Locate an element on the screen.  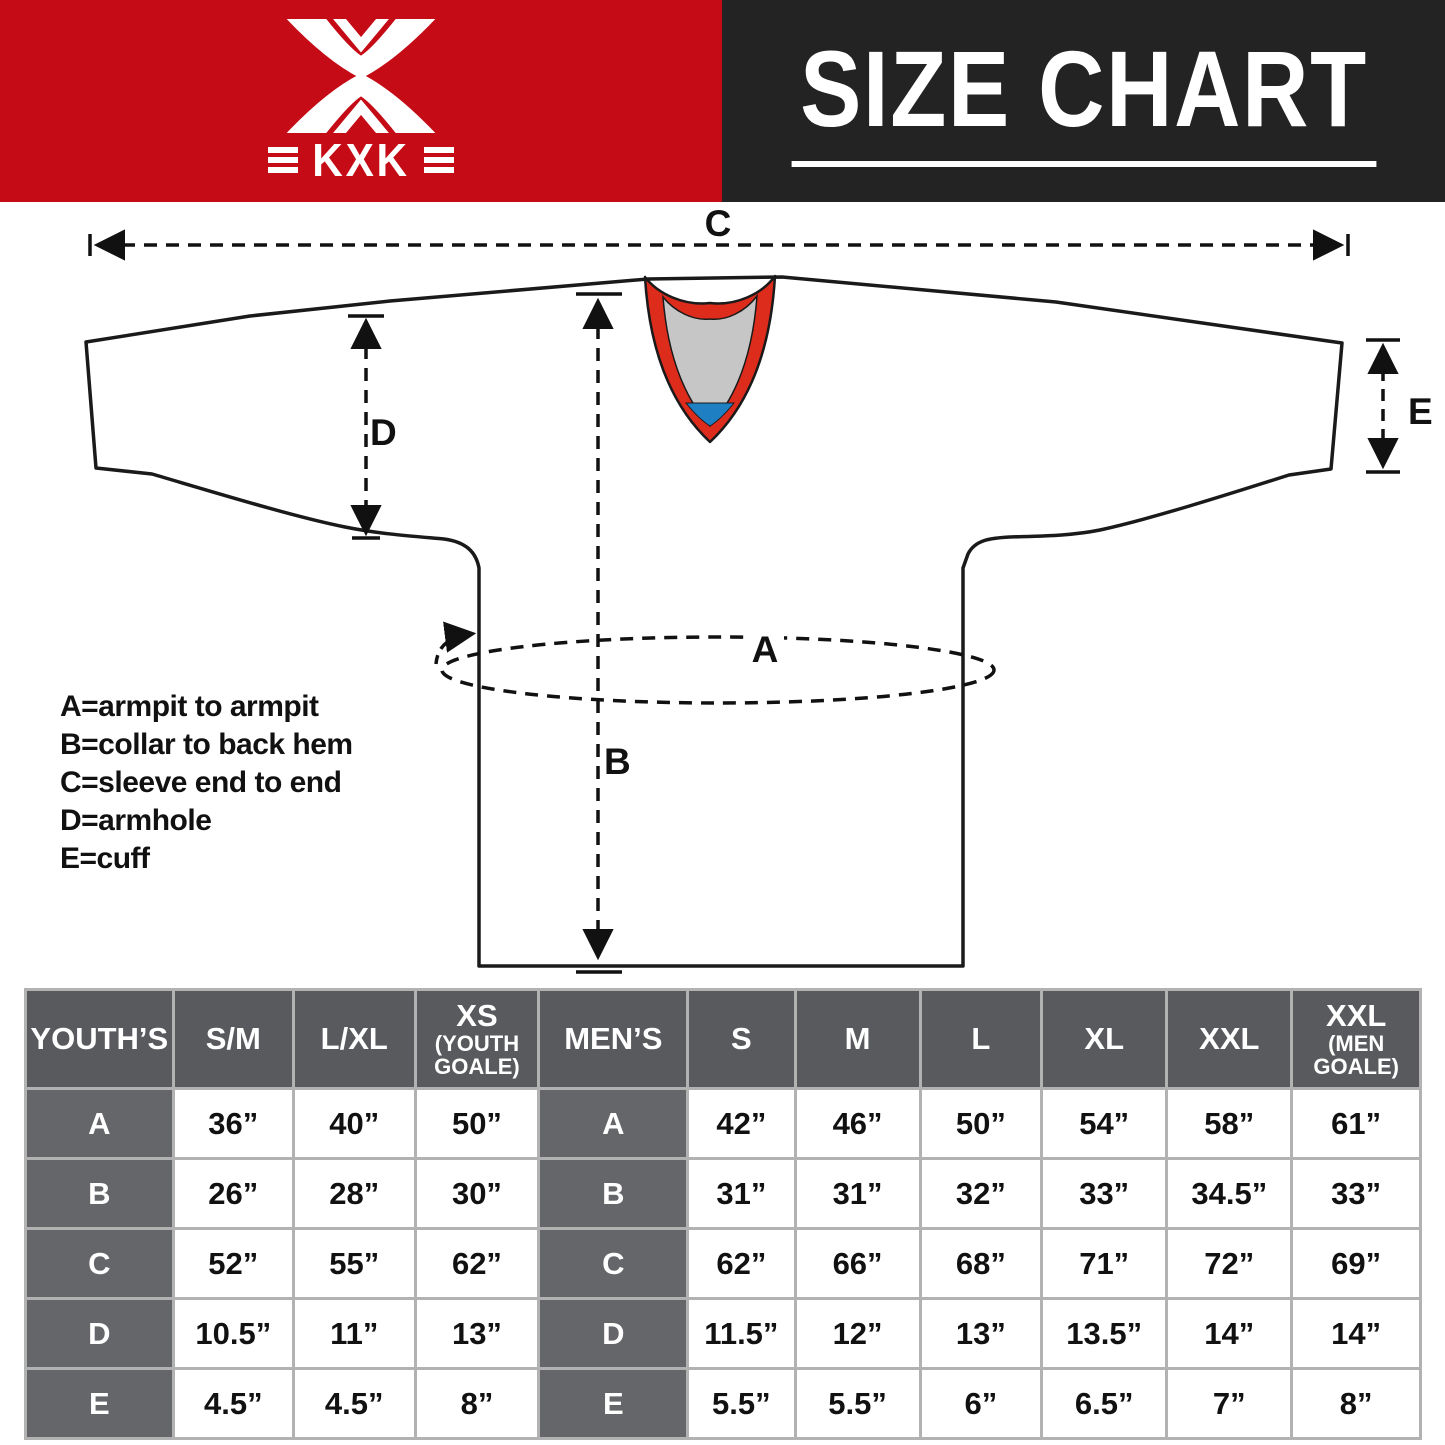
men-value: 6.5” is located at coordinates (1104, 1403).